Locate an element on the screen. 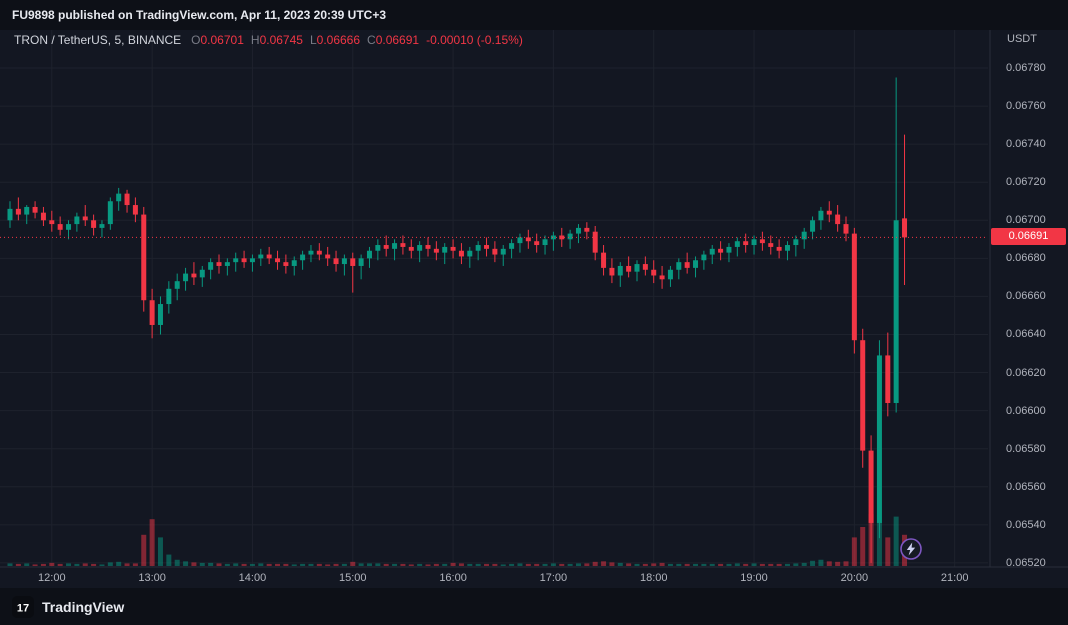  lightning-button is located at coordinates (911, 549).